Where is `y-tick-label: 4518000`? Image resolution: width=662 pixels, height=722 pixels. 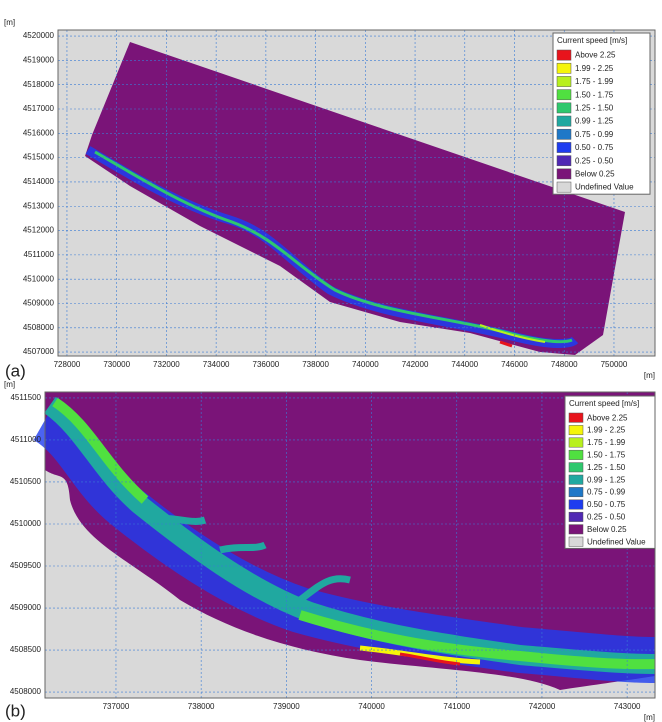
y-tick-label: 4518000 is located at coordinates (39, 84).